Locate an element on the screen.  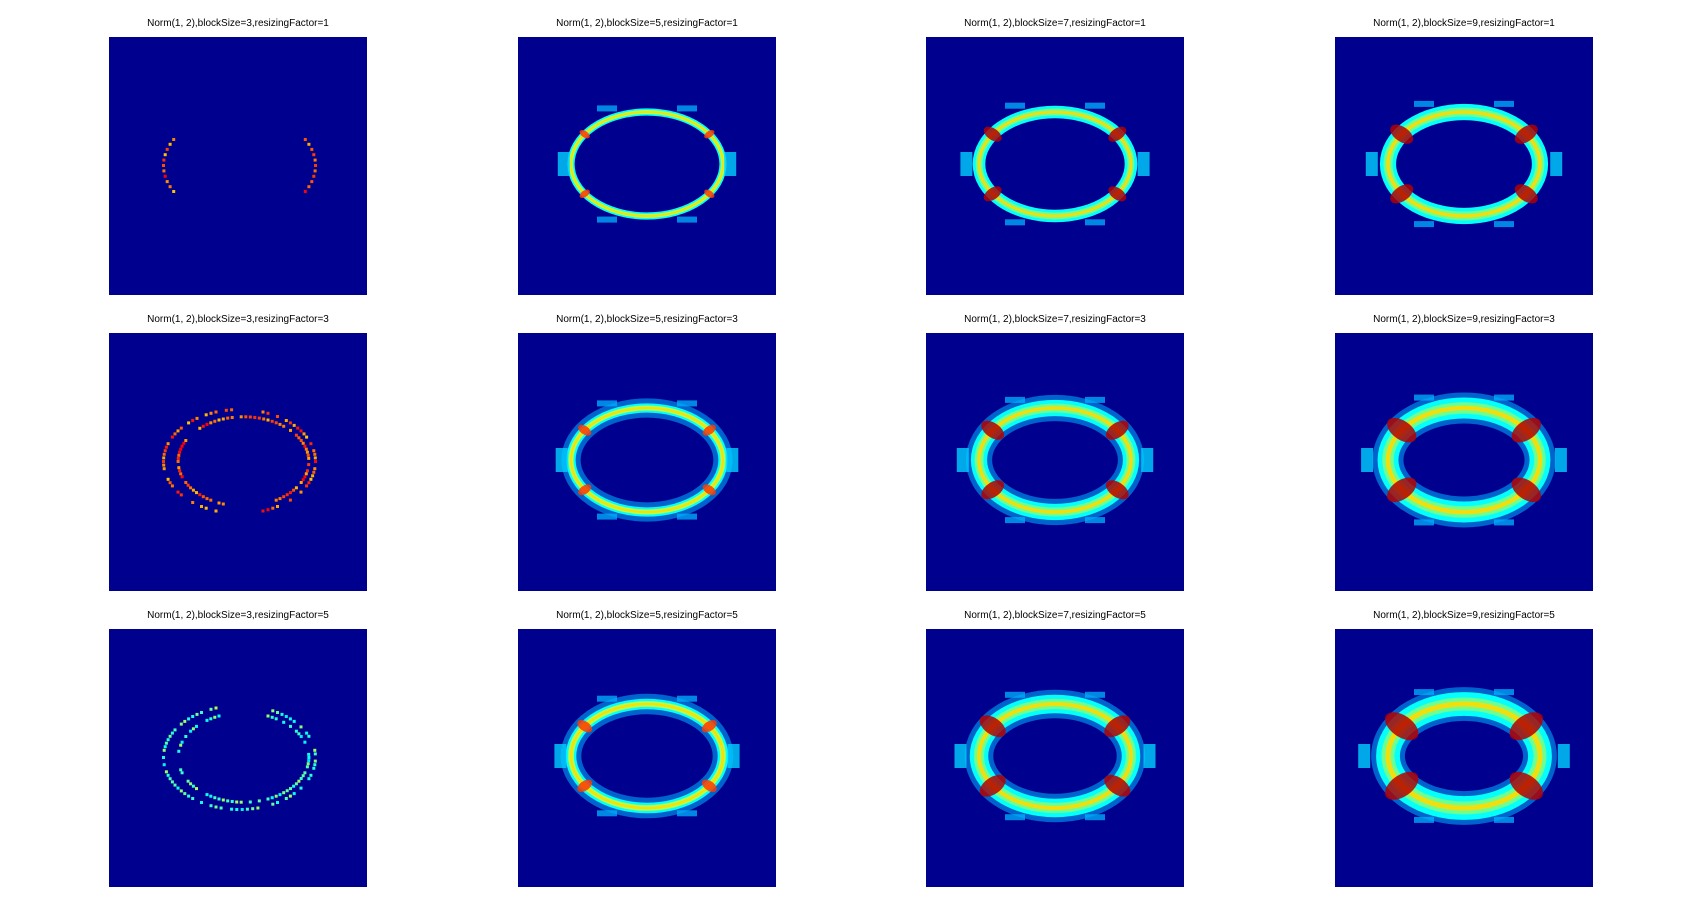
panel-title: Norm(1, 2),blockSize=9,resizingFactor=5 is located at coordinates (1464, 615).